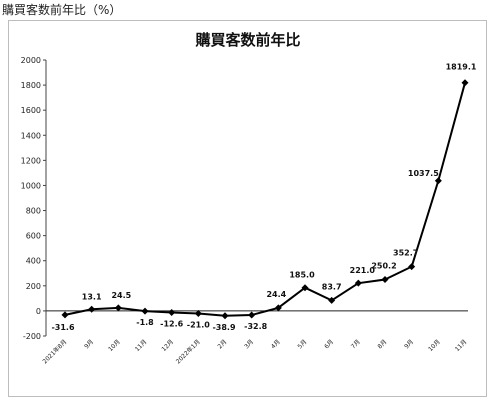  What do you see at coordinates (32, 336) in the screenshot?
I see `y-tick-label: -200` at bounding box center [32, 336].